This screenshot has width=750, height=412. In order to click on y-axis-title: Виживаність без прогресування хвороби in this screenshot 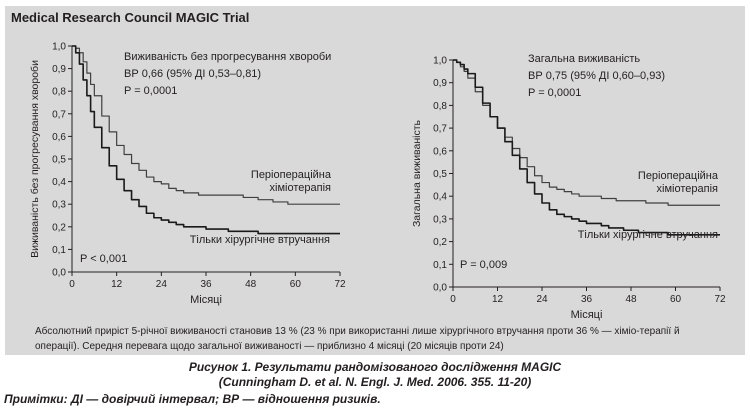, I will do `click(35, 159)`.